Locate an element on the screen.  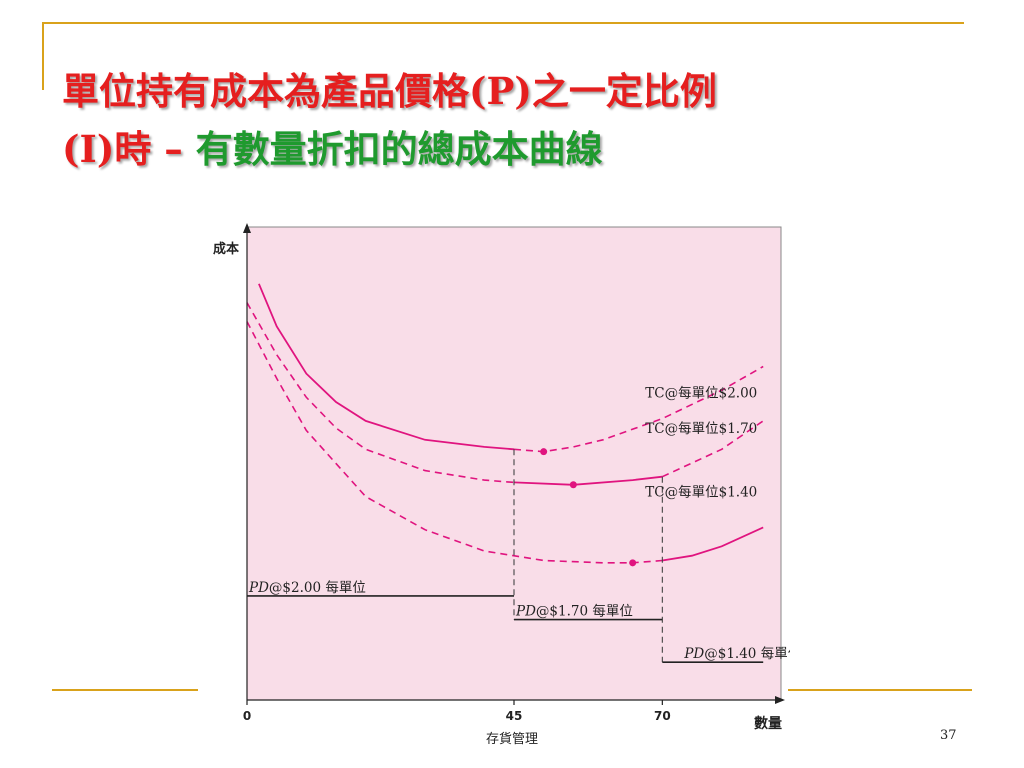
pd-step-label-3: PD@$1.40 每單位 is located at coordinates (736, 654).